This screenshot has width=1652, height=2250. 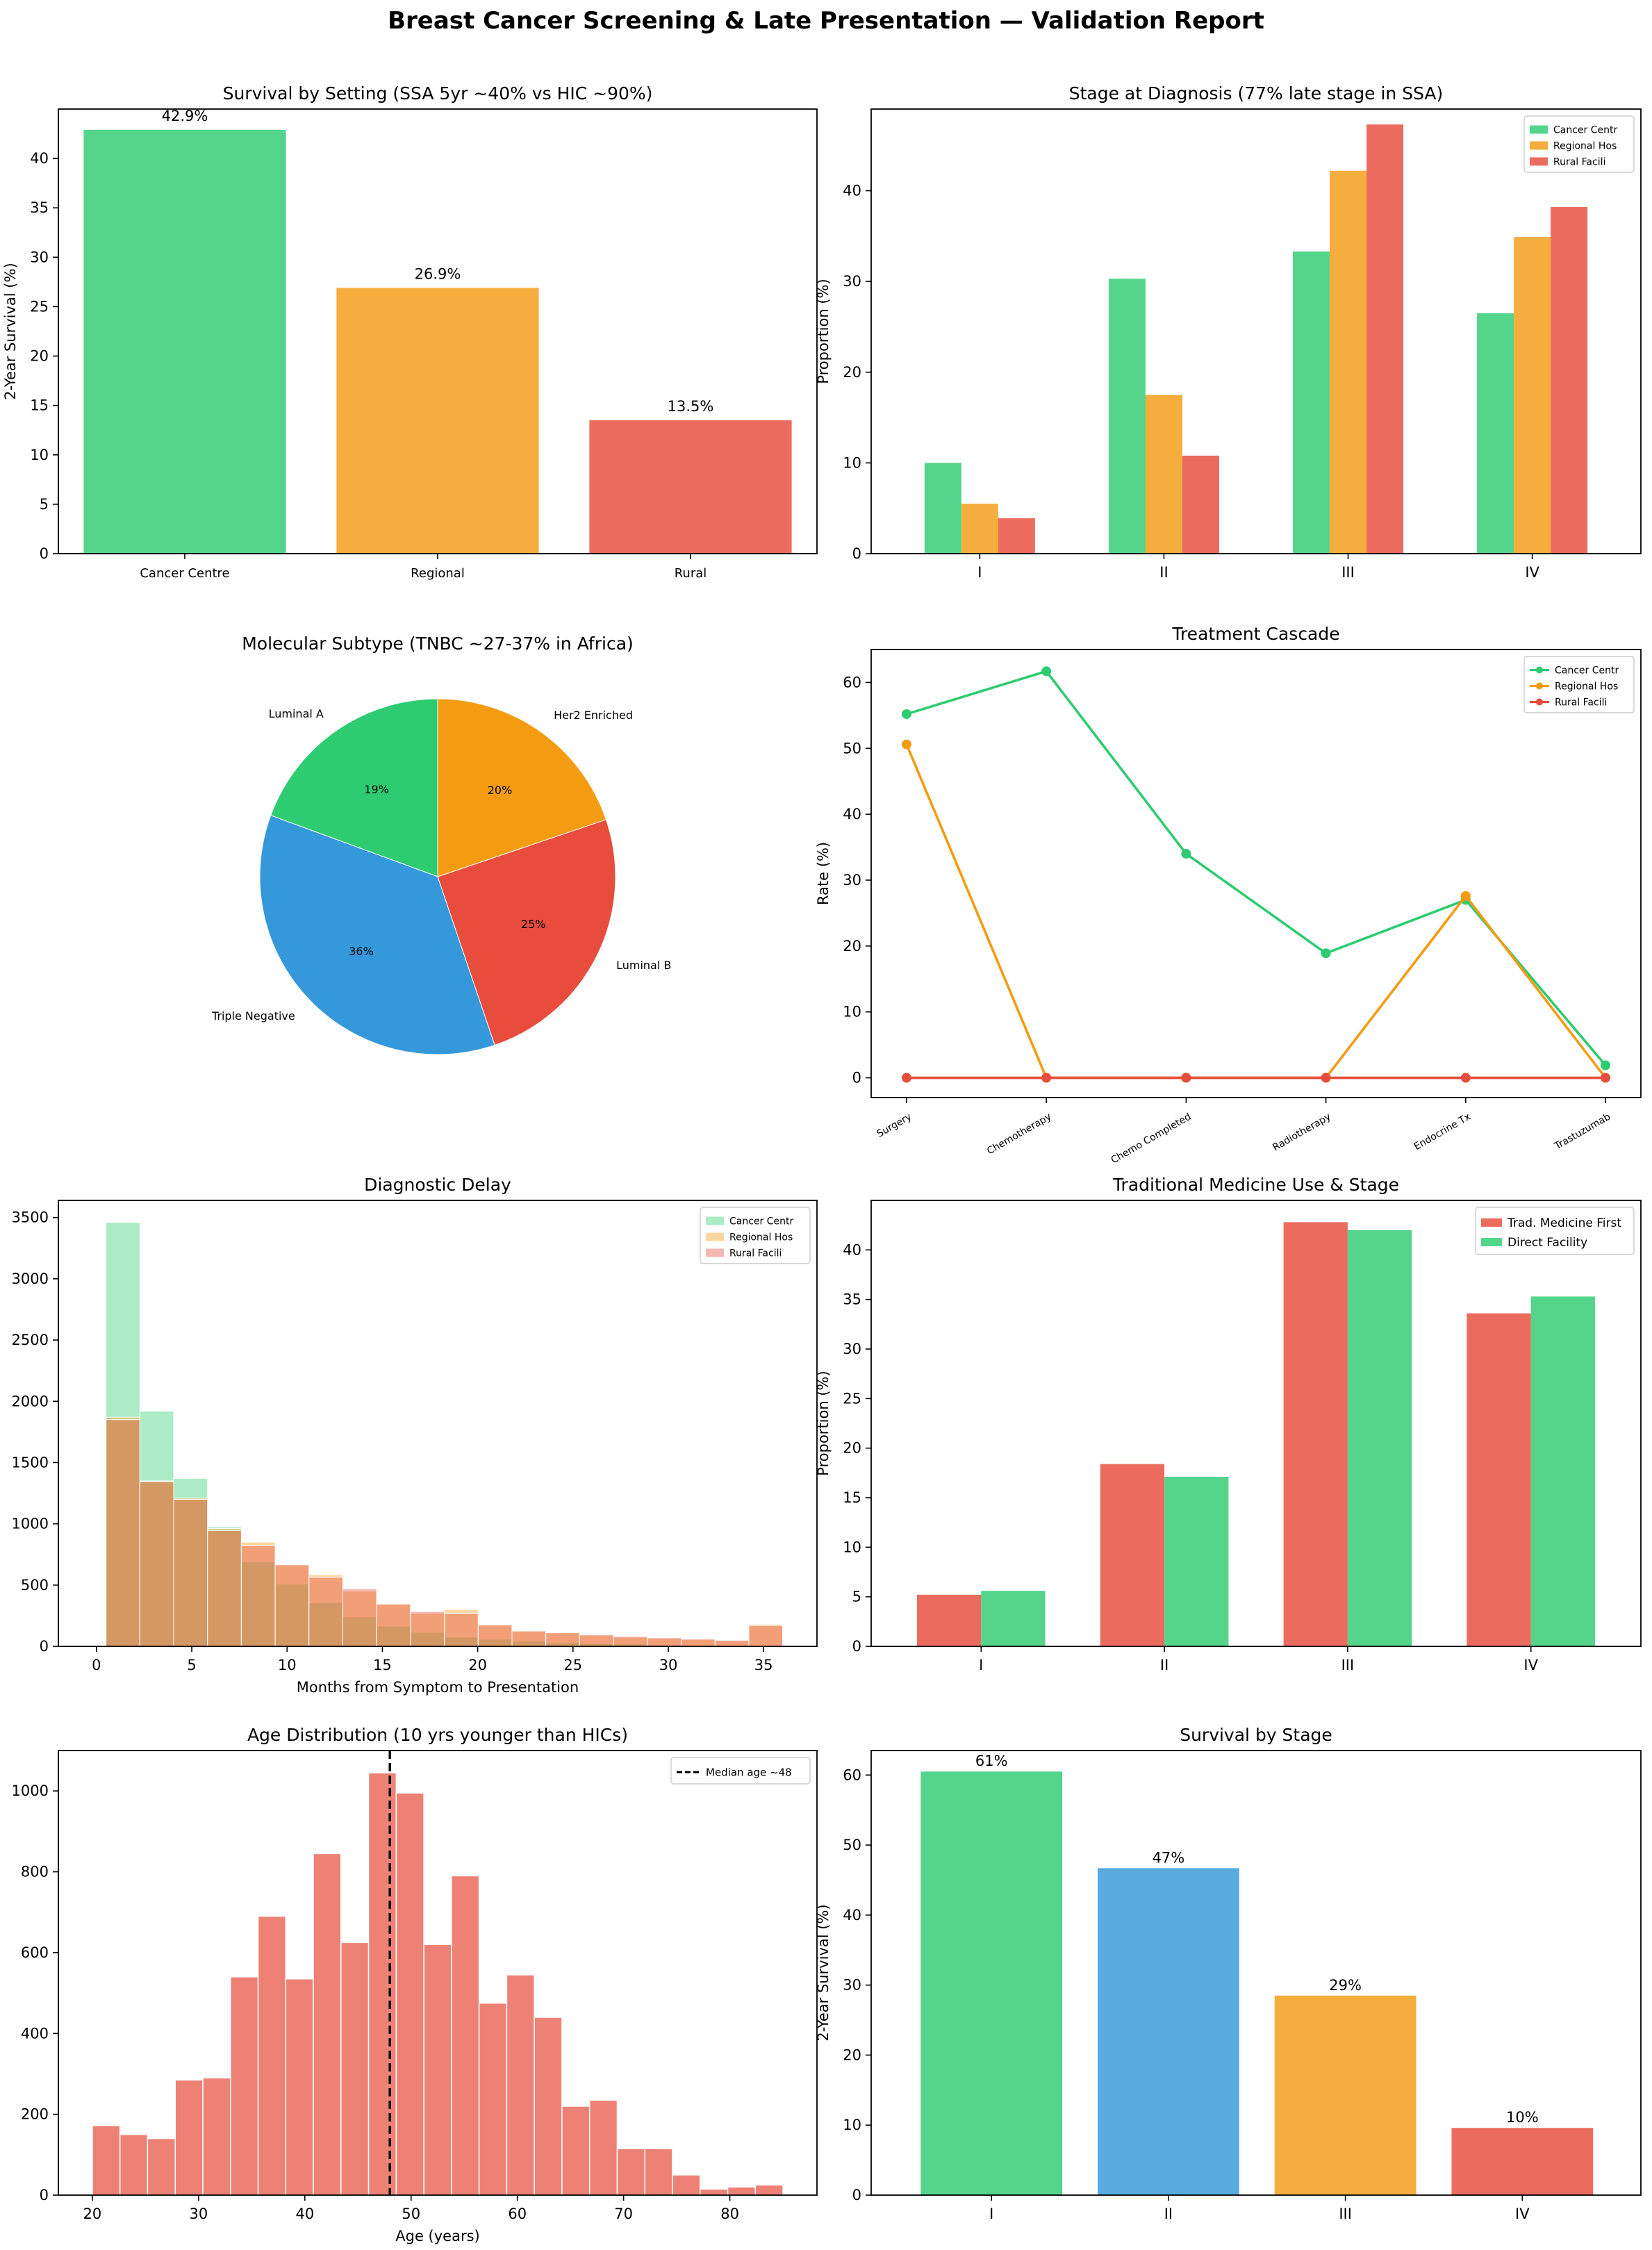 What do you see at coordinates (1442, 1132) in the screenshot?
I see `x-tick-label: Endocrine Tx` at bounding box center [1442, 1132].